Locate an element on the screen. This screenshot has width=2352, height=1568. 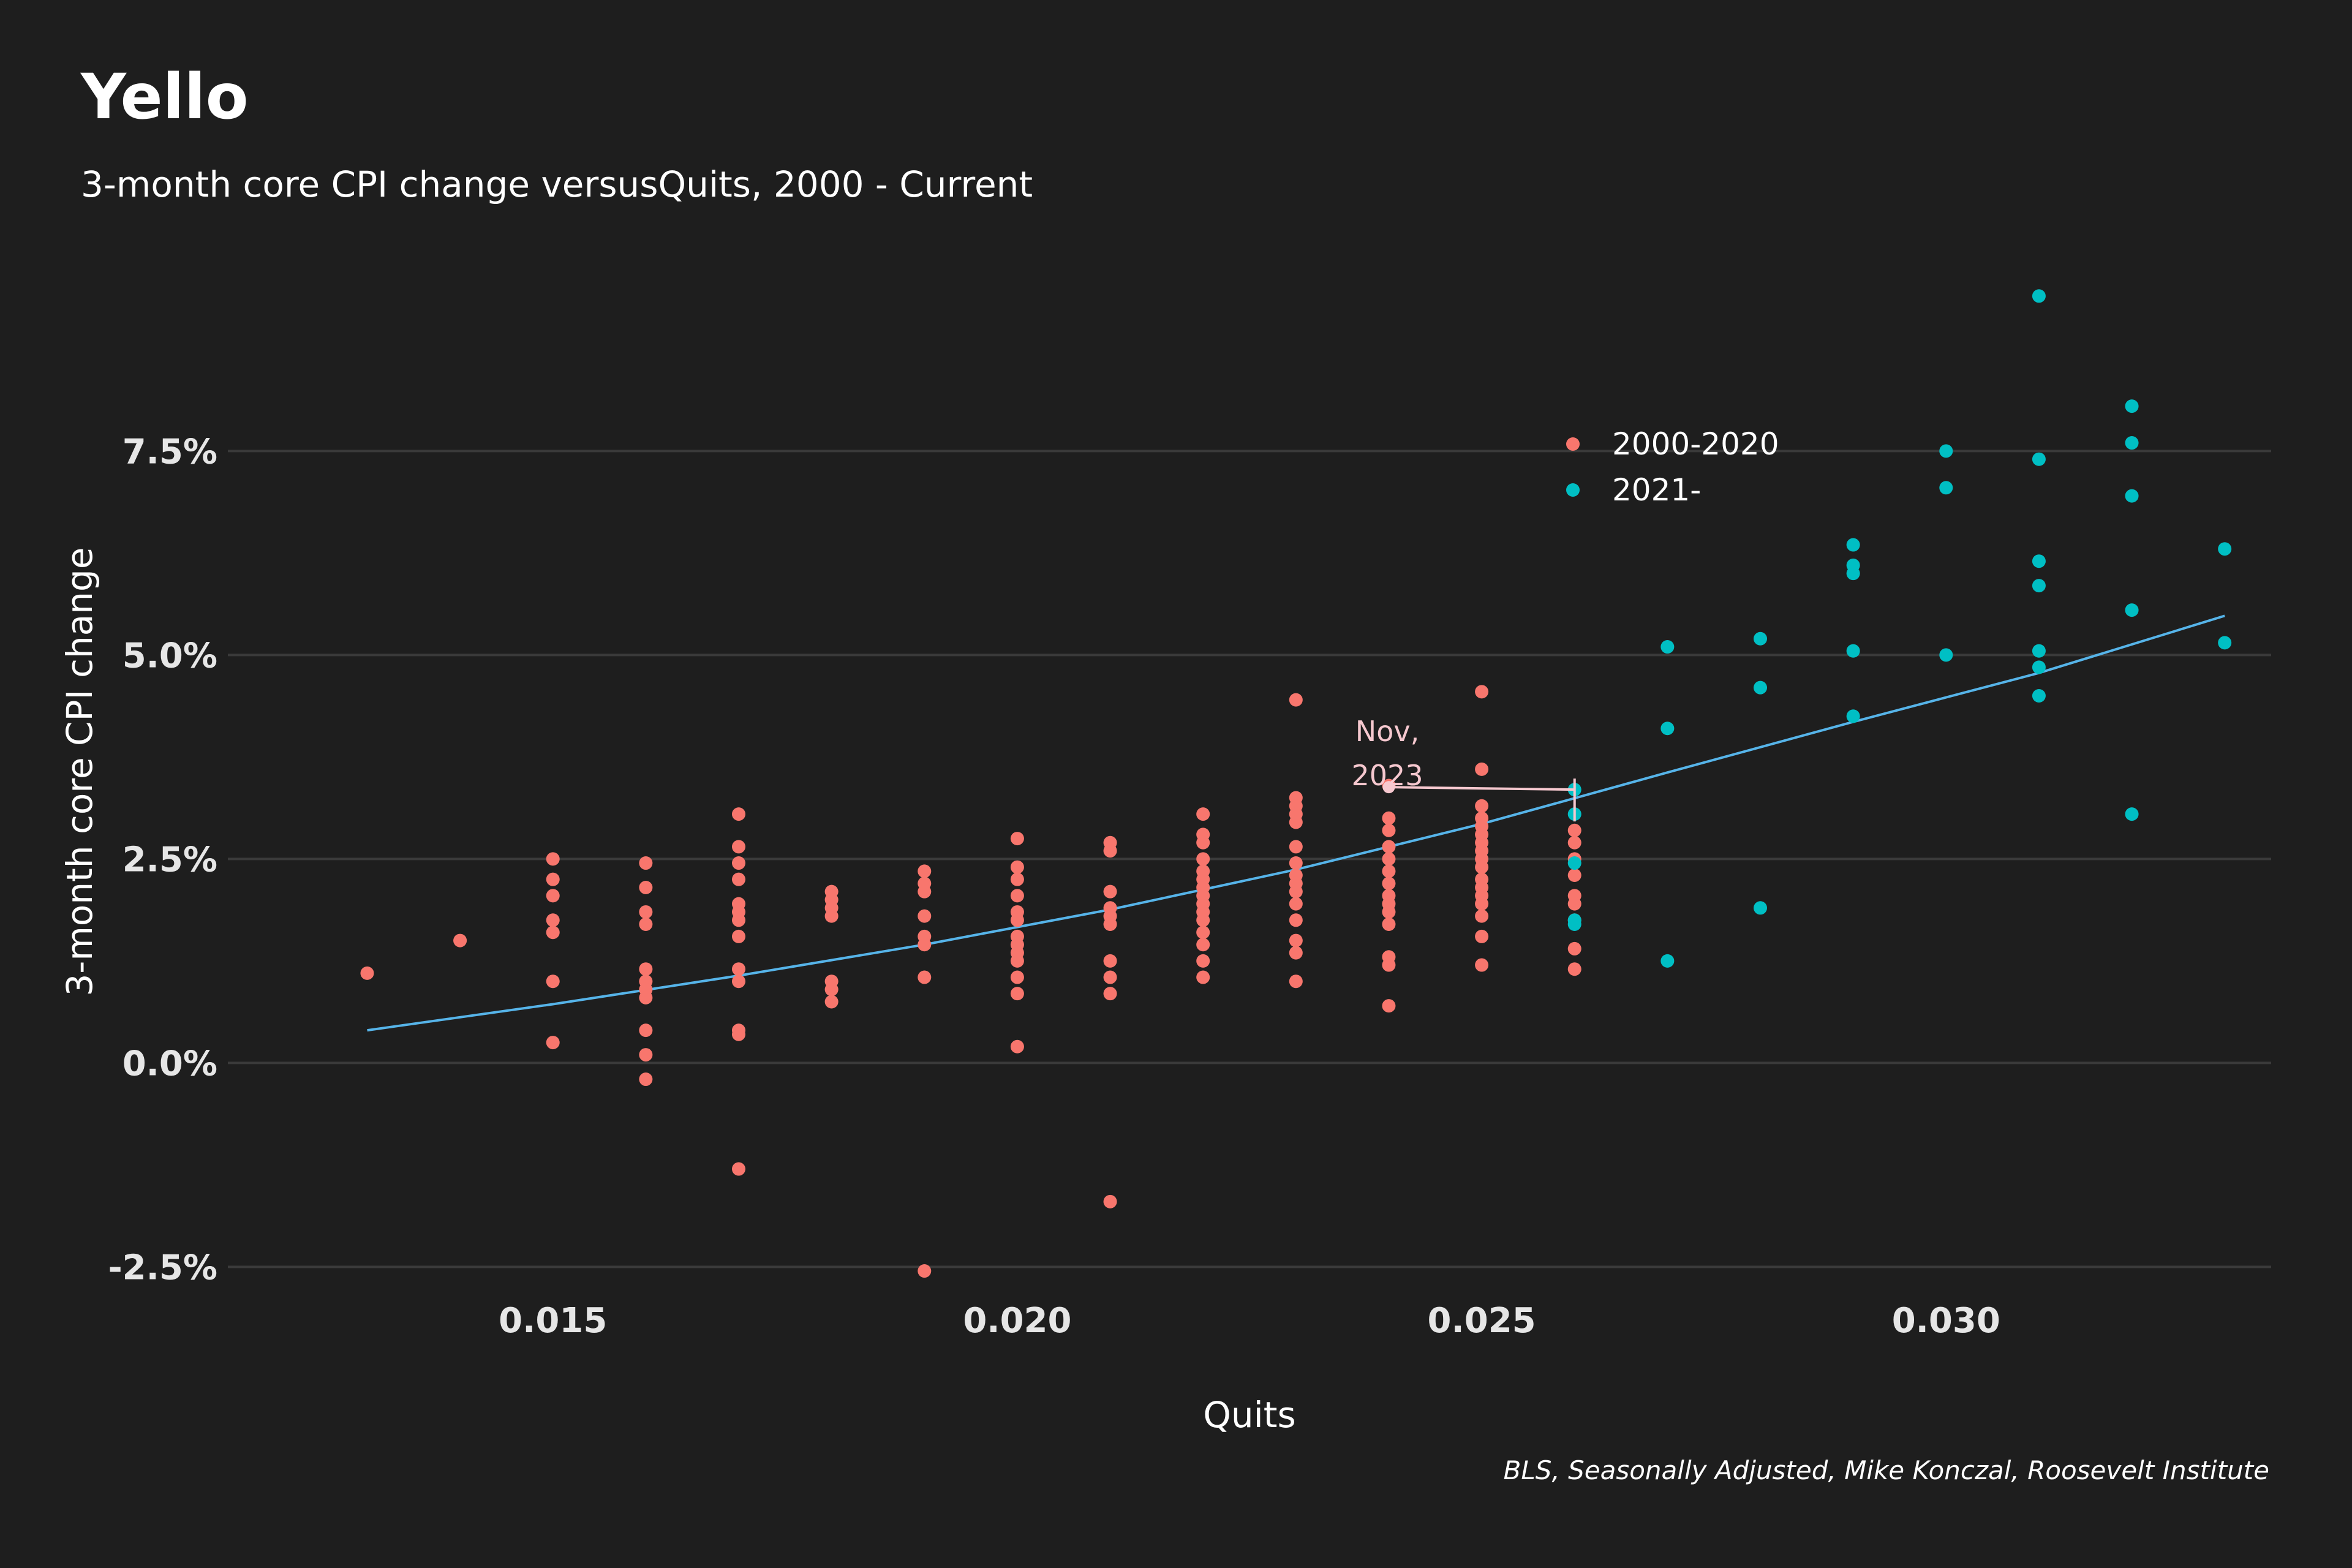
y-axis-ticks: -2.5% 0.0% 2.5% 5.0% 7.5% is located at coordinates (162, 859).